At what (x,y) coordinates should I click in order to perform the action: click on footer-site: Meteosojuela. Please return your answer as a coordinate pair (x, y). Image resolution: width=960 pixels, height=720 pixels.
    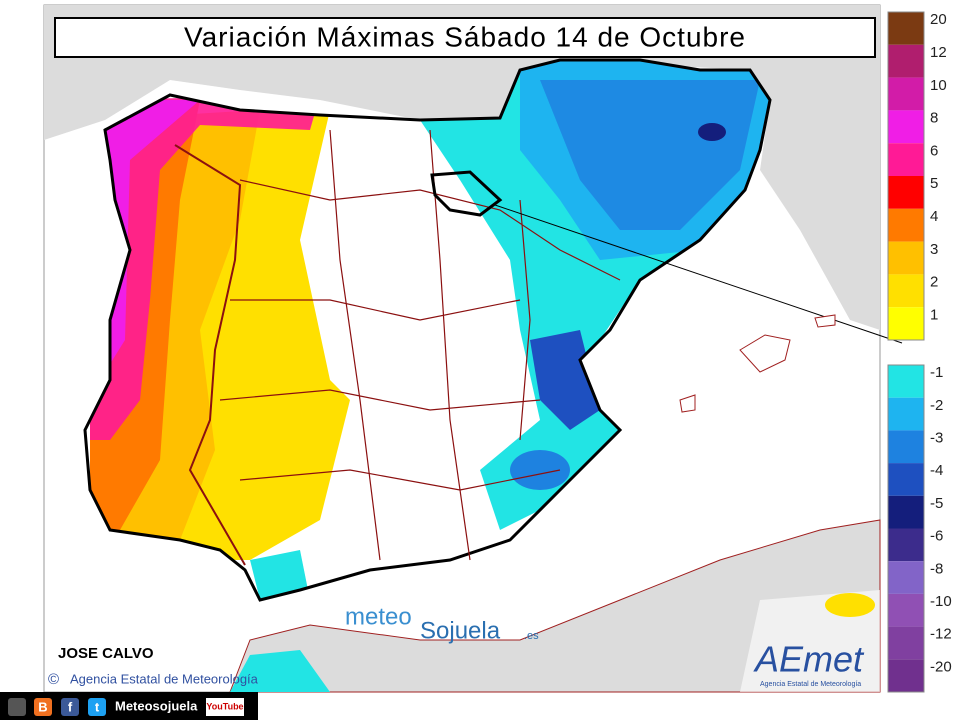
    Looking at the image, I should click on (156, 705).